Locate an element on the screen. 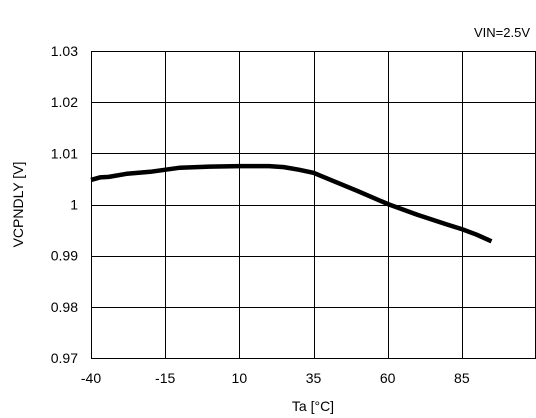  x-tick-label: 10 is located at coordinates (240, 378).